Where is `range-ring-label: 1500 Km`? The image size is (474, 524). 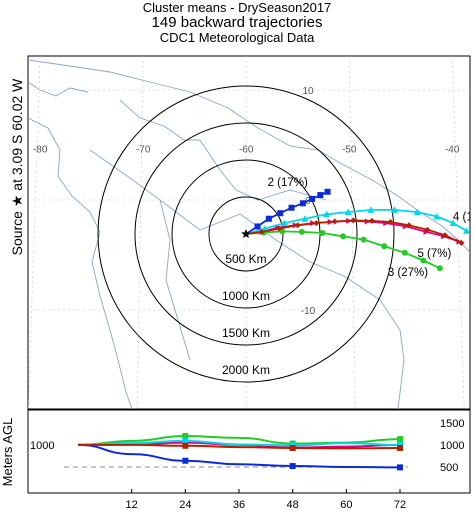 range-ring-label: 1500 Km is located at coordinates (246, 333).